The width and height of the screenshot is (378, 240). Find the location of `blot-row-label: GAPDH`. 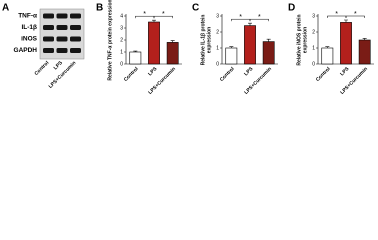

blot-row-label: GAPDH is located at coordinates (26, 50).